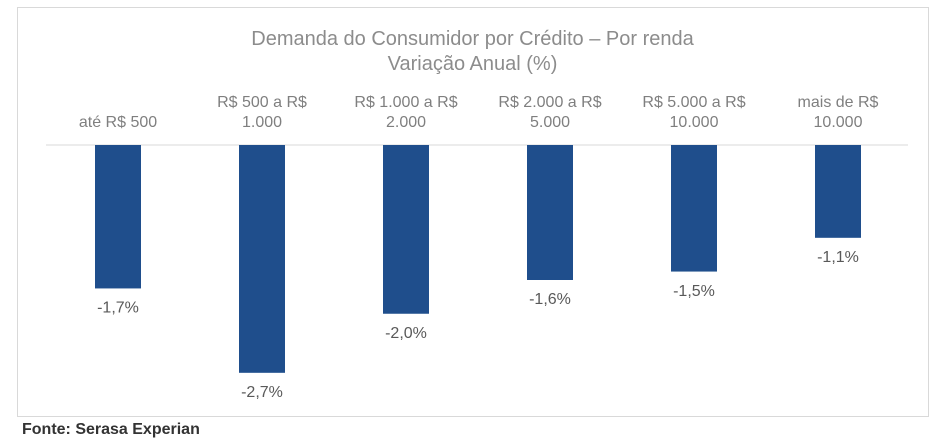  What do you see at coordinates (406, 112) in the screenshot?
I see `x-tick-label: R$ 1.000 a R$ 2.000` at bounding box center [406, 112].